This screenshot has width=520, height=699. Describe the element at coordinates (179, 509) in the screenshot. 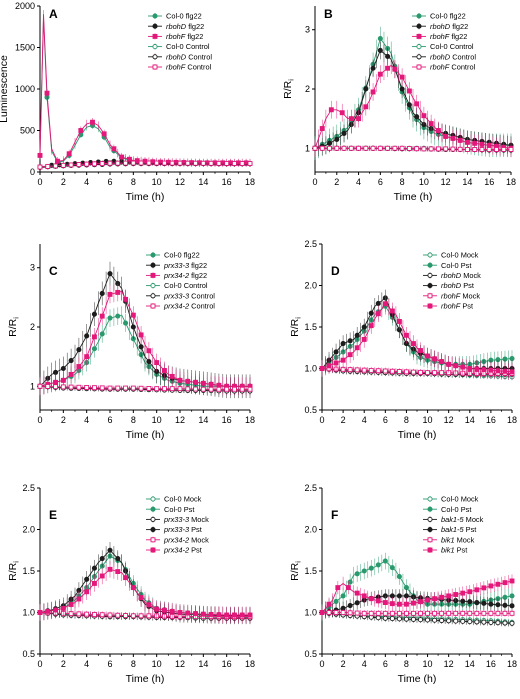

I see `panel-e-legend-label: Col-0 Pst` at that location.